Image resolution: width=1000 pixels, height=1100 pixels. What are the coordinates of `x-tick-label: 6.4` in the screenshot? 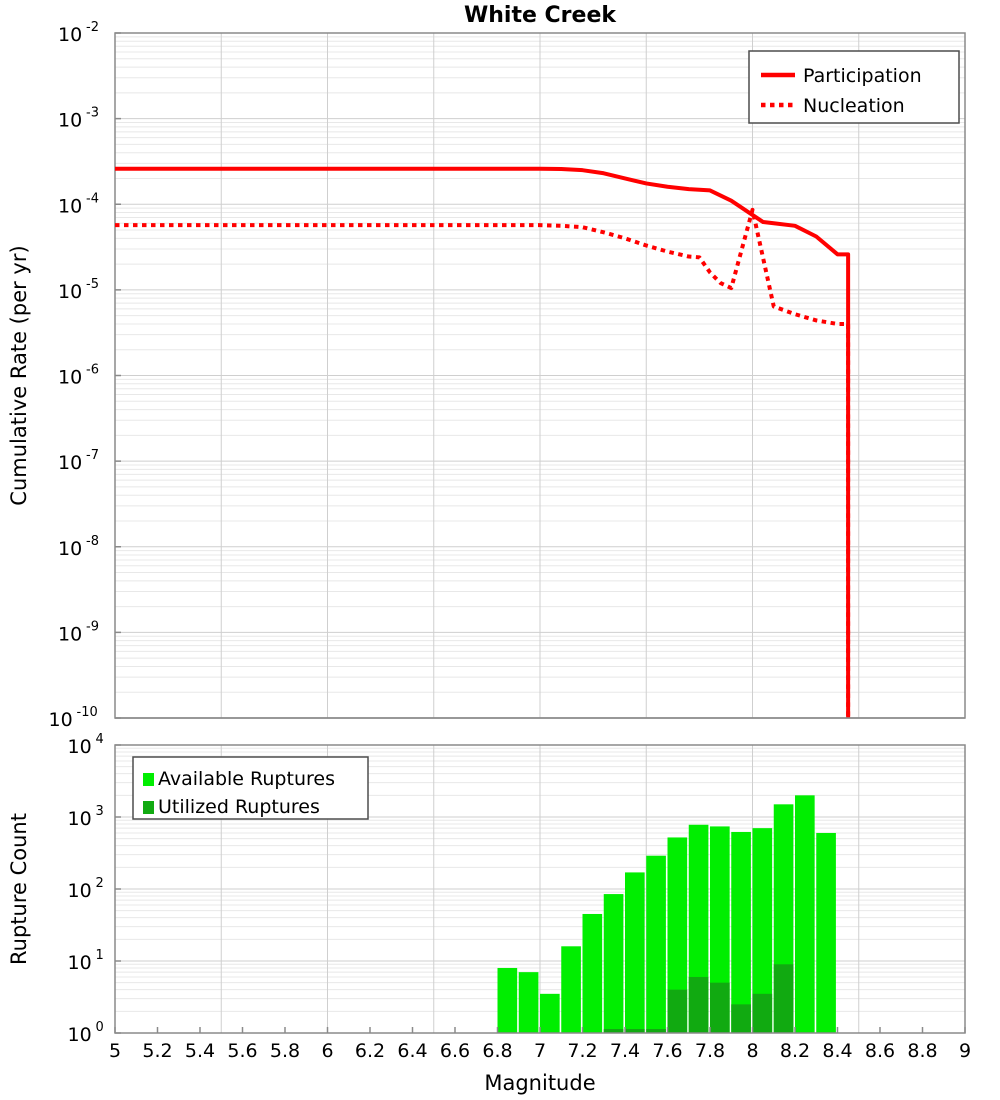 It's located at (412, 1051).